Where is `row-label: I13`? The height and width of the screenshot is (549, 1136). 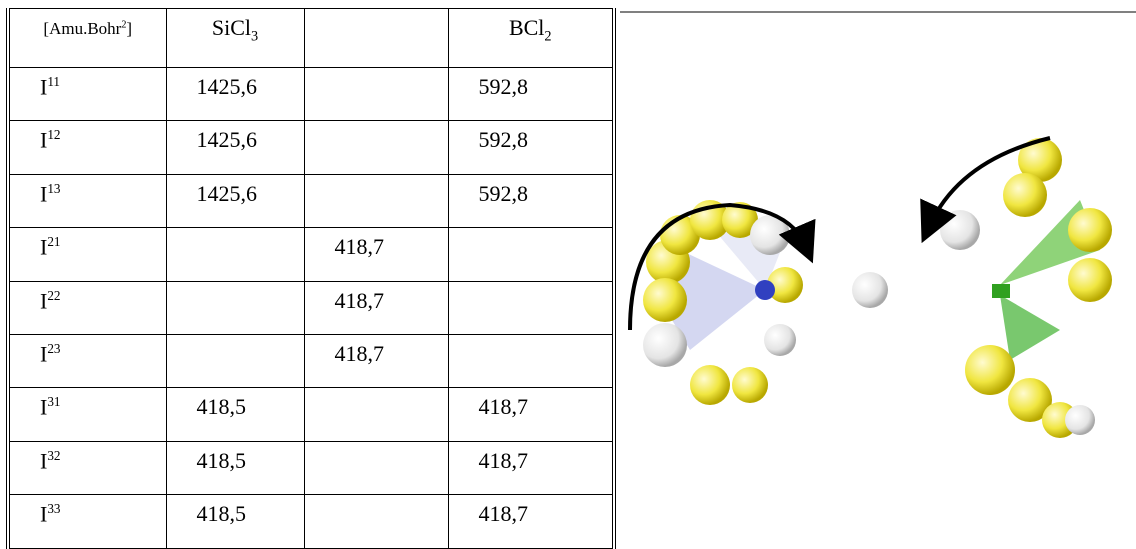 row-label: I13 is located at coordinates (87, 201).